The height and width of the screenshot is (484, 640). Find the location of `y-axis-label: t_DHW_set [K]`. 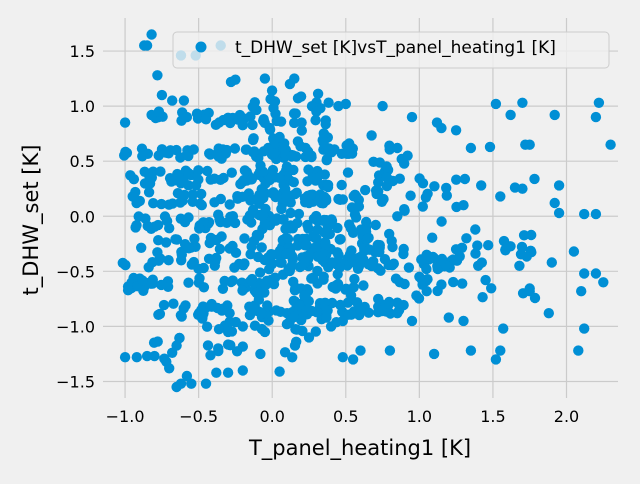

y-axis-label: t_DHW_set [K] is located at coordinates (31, 220).